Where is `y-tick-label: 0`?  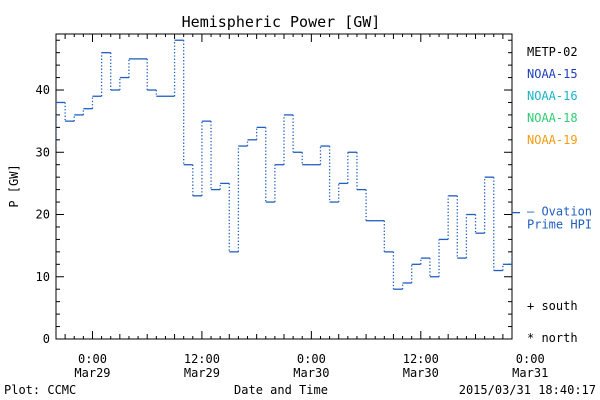 y-tick-label: 0 is located at coordinates (46, 339).